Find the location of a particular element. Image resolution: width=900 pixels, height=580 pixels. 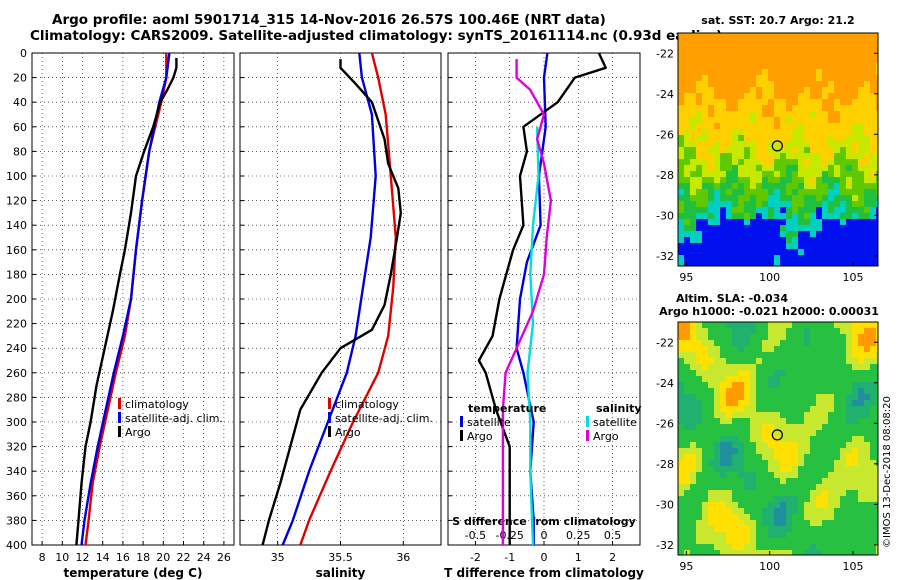

legend-label: satellite-adj. clim. is located at coordinates (174, 418).